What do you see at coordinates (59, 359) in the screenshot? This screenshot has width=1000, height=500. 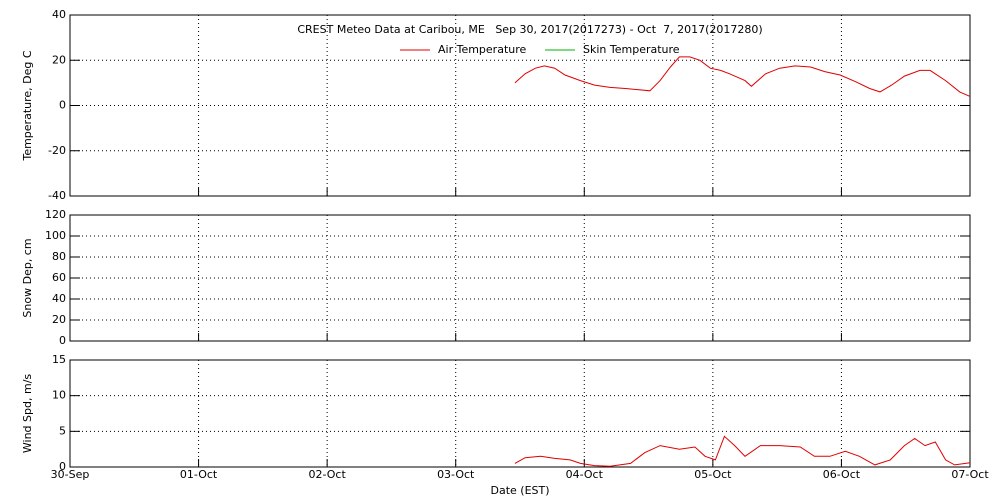 I see `y-tick-label: 15` at bounding box center [59, 359].